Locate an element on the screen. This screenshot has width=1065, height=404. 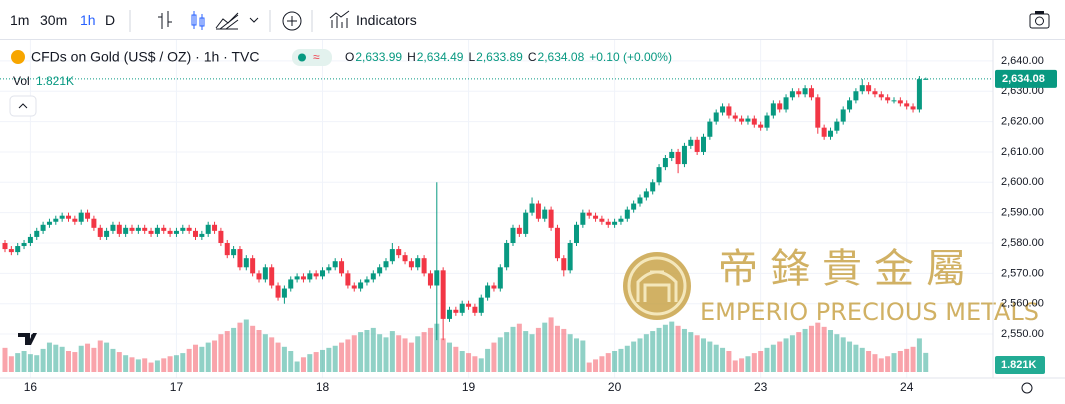
ohlc-value: 2,634.08 is located at coordinates (561, 57).